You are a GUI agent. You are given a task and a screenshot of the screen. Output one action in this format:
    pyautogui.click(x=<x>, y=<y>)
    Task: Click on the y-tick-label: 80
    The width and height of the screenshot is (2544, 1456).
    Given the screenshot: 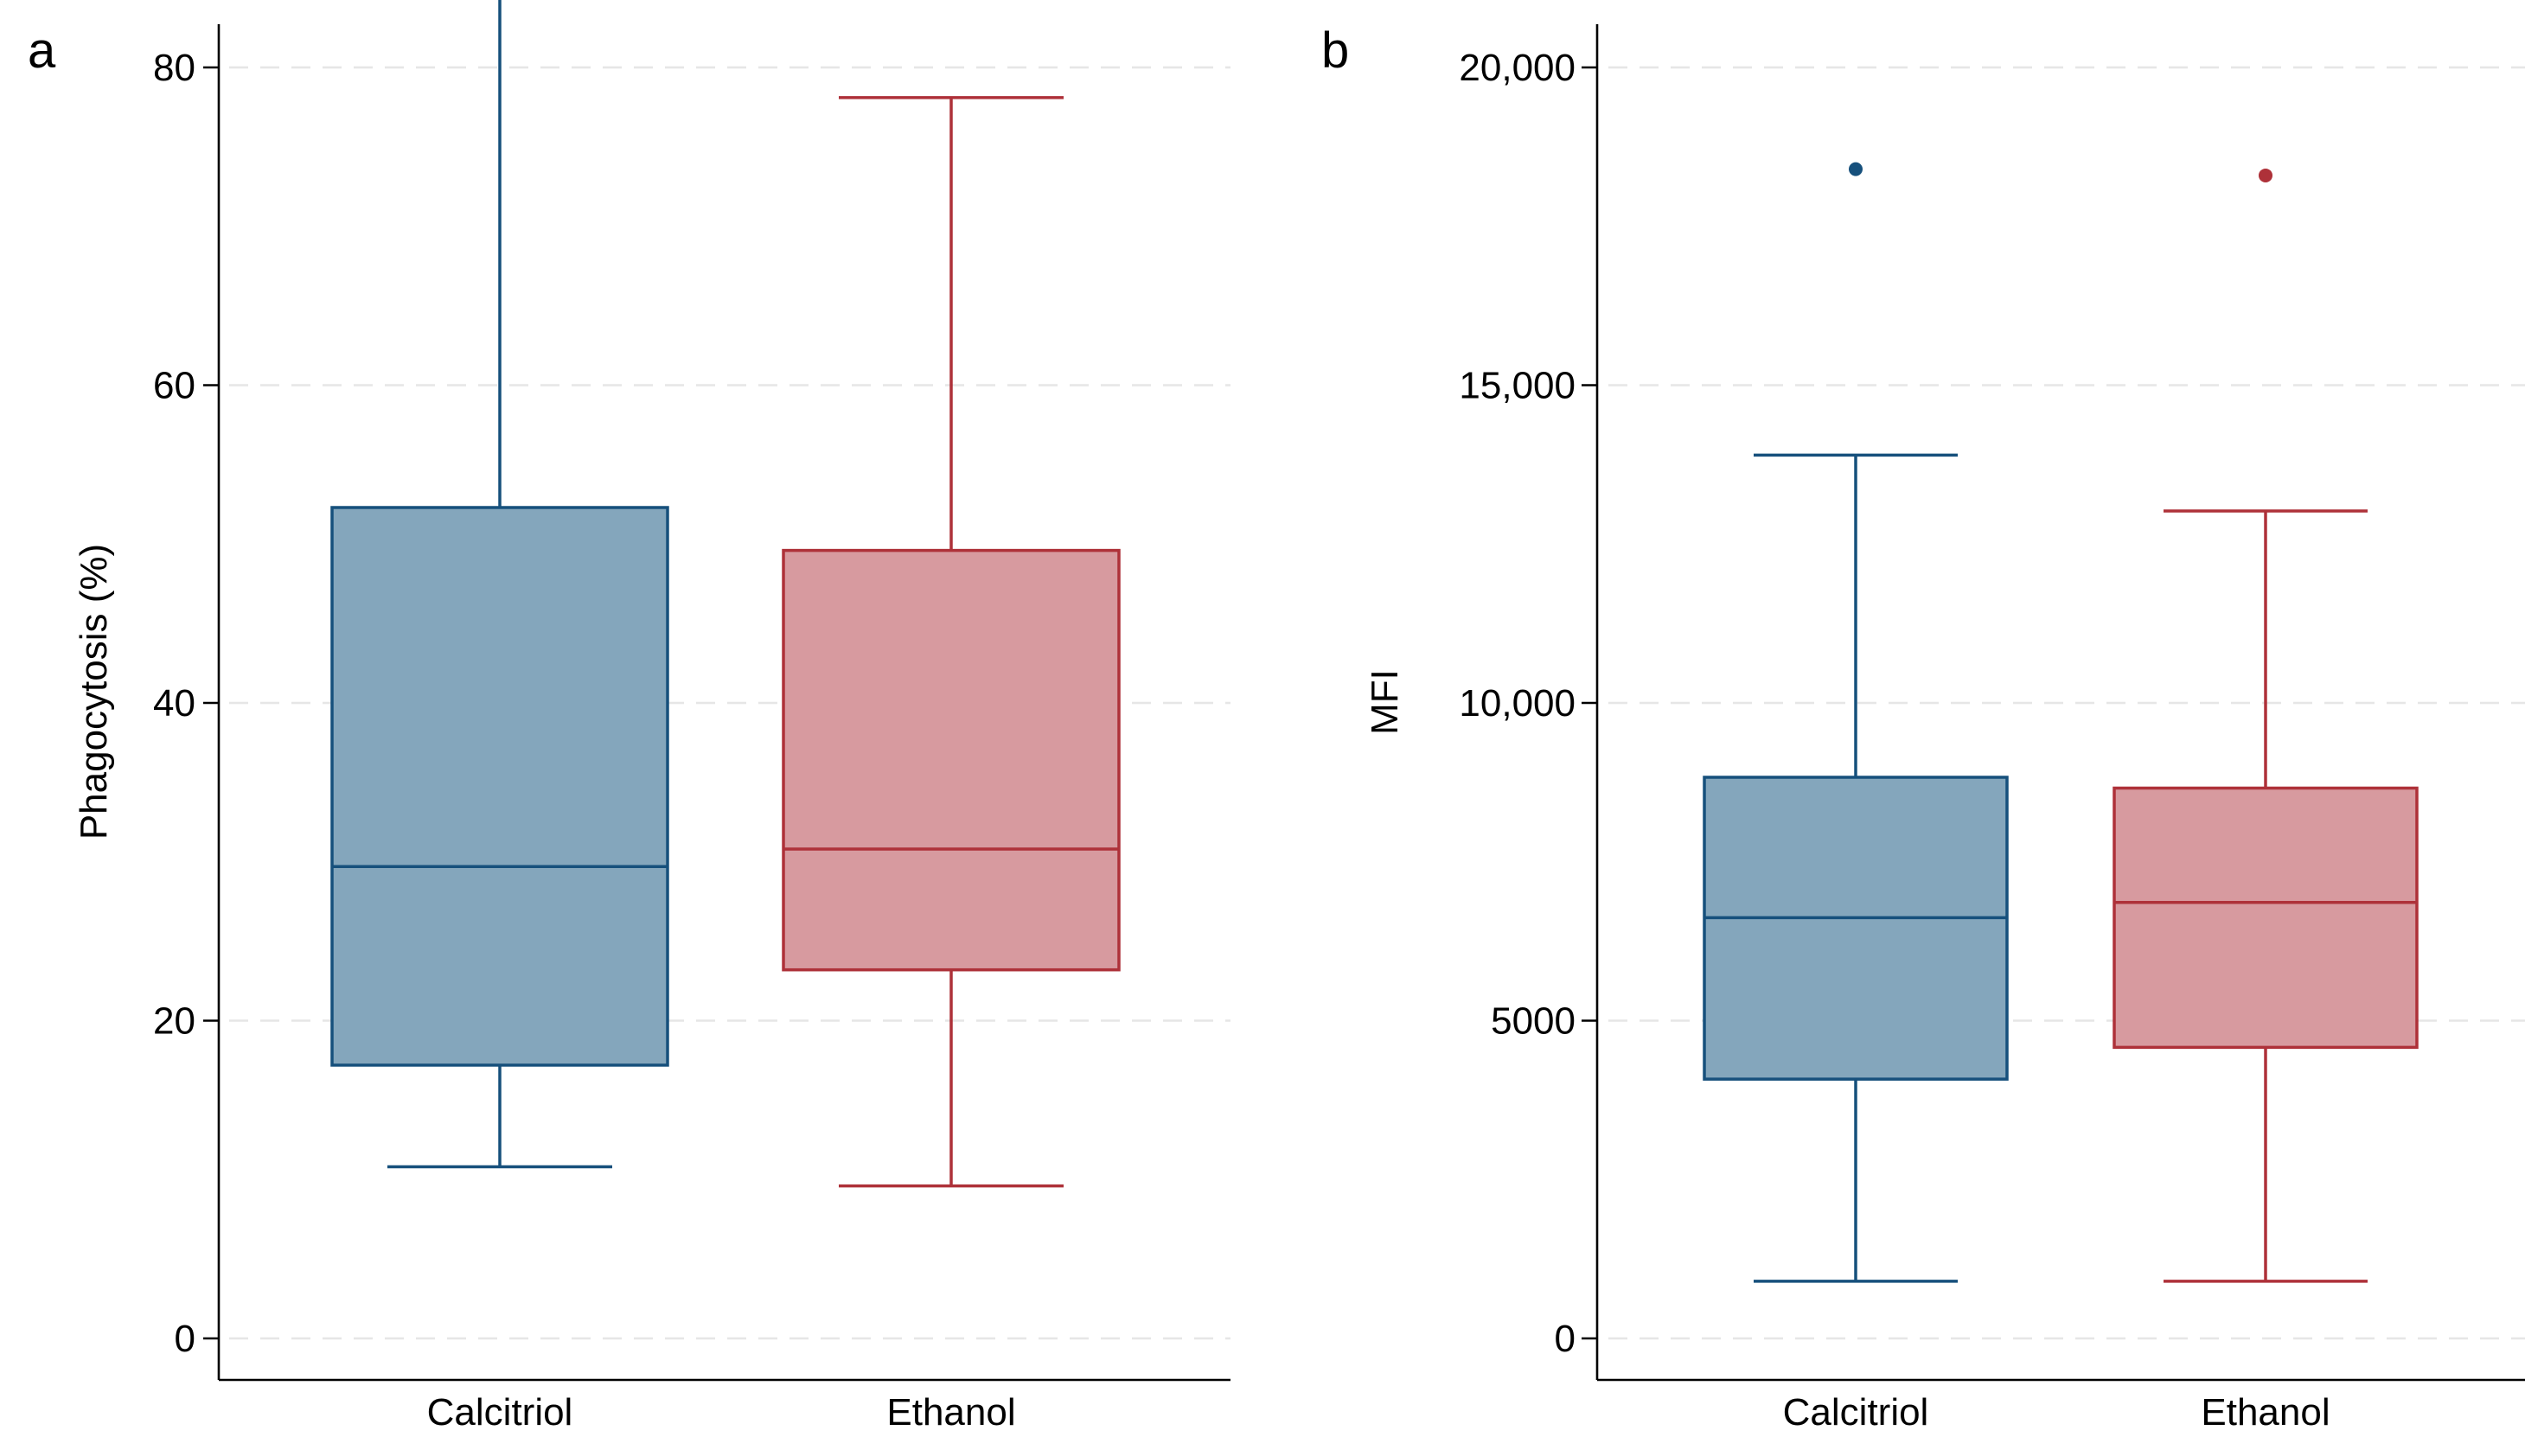 What is the action you would take?
    pyautogui.click(x=174, y=68)
    